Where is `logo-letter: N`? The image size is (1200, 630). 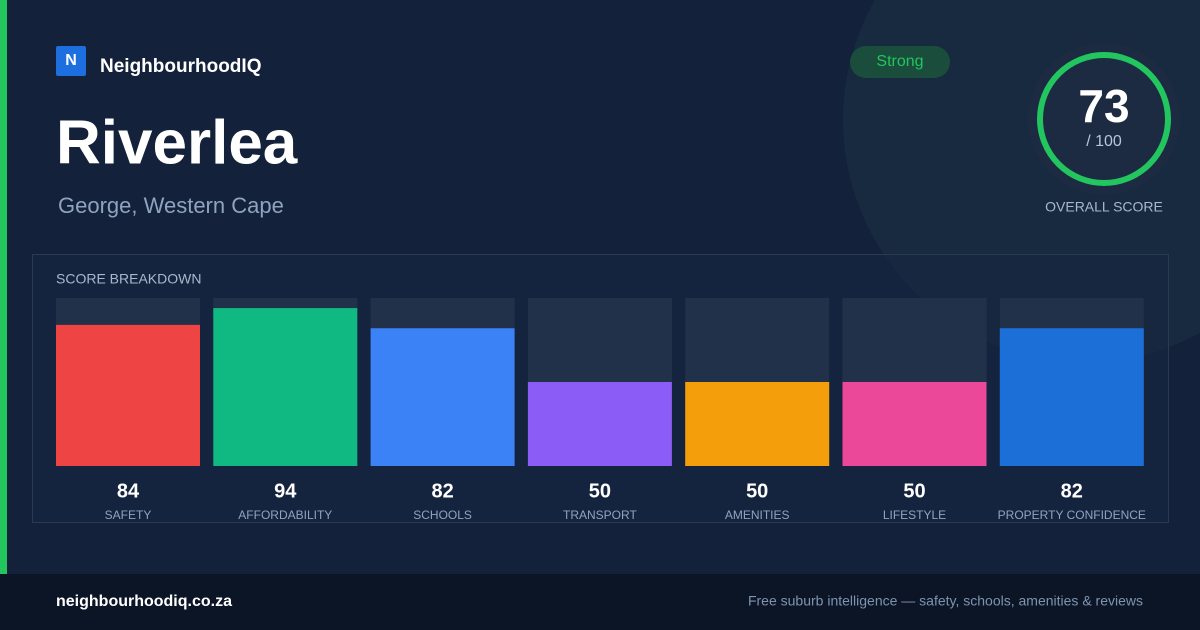
logo-letter: N is located at coordinates (71, 60).